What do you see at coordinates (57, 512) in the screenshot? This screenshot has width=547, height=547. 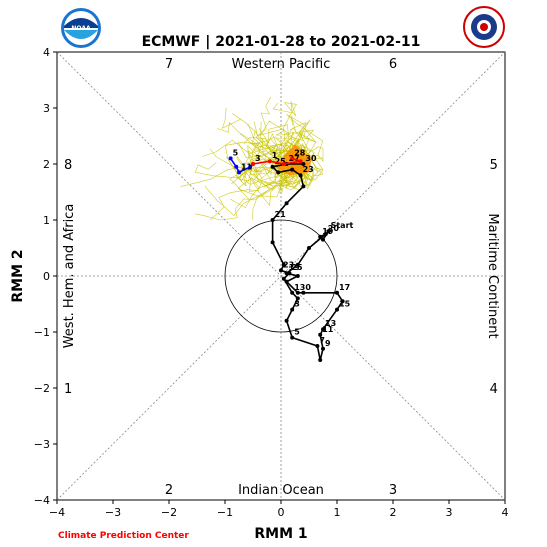 I see `x-tick-label: −4` at bounding box center [57, 512].